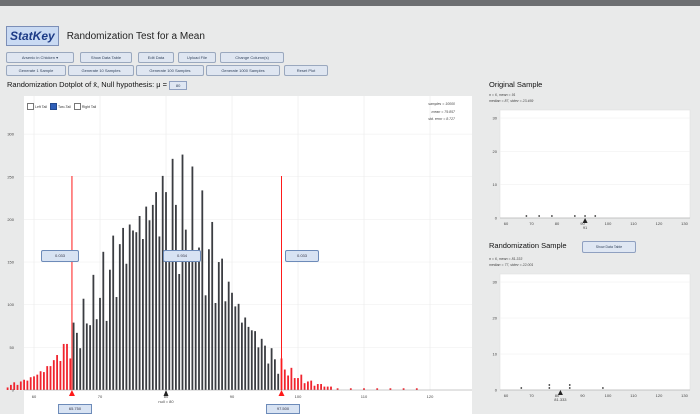 The image size is (700, 414). I want to click on upload-file-button: Upload File, so click(197, 57).